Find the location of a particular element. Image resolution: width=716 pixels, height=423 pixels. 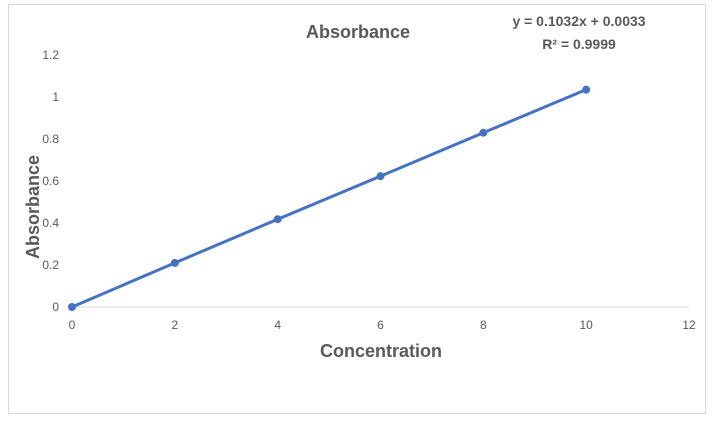

y-axis-label: Absorbance is located at coordinates (33, 207).